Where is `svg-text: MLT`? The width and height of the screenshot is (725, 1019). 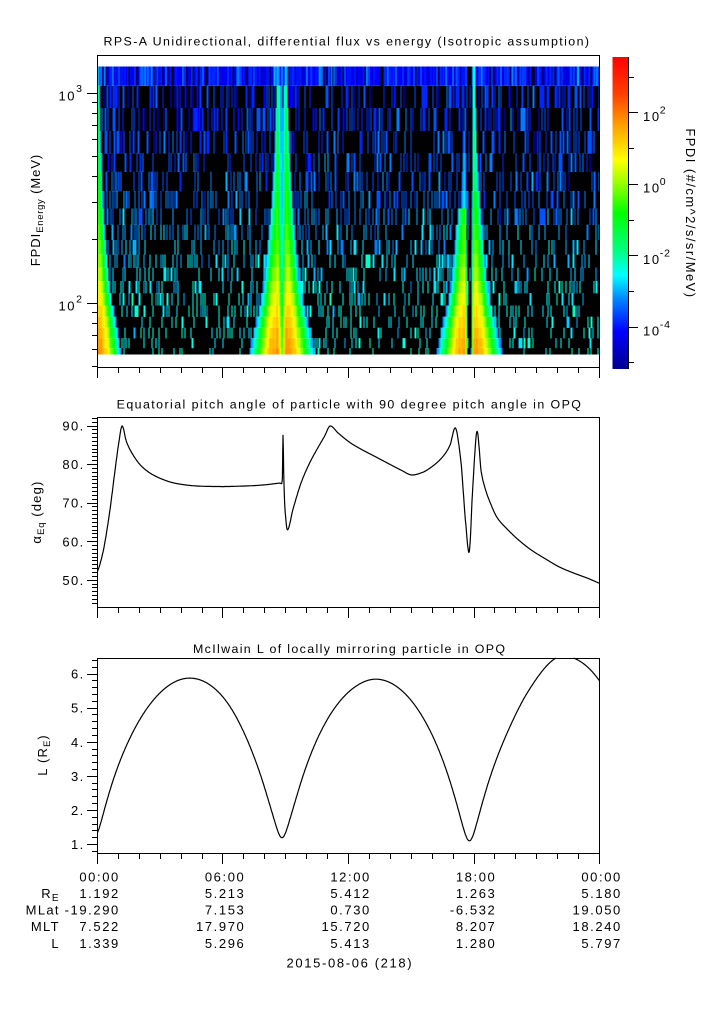 svg-text: MLT is located at coordinates (45, 926).